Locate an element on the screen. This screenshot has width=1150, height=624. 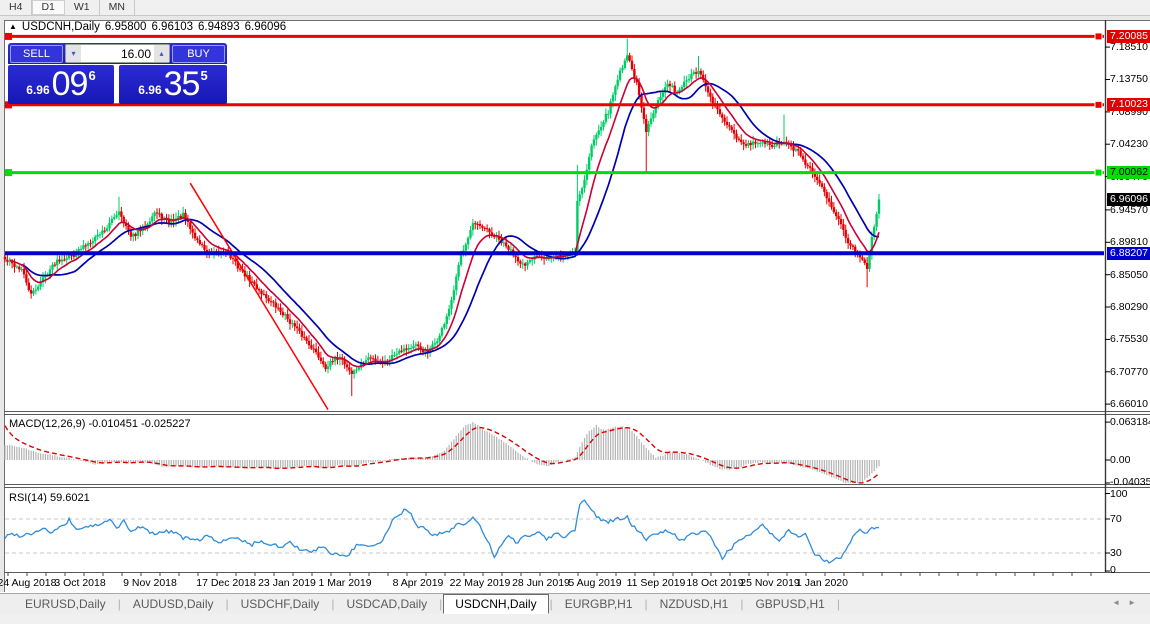
date-tick-label: 8 Apr 2019 is located at coordinates (418, 583).